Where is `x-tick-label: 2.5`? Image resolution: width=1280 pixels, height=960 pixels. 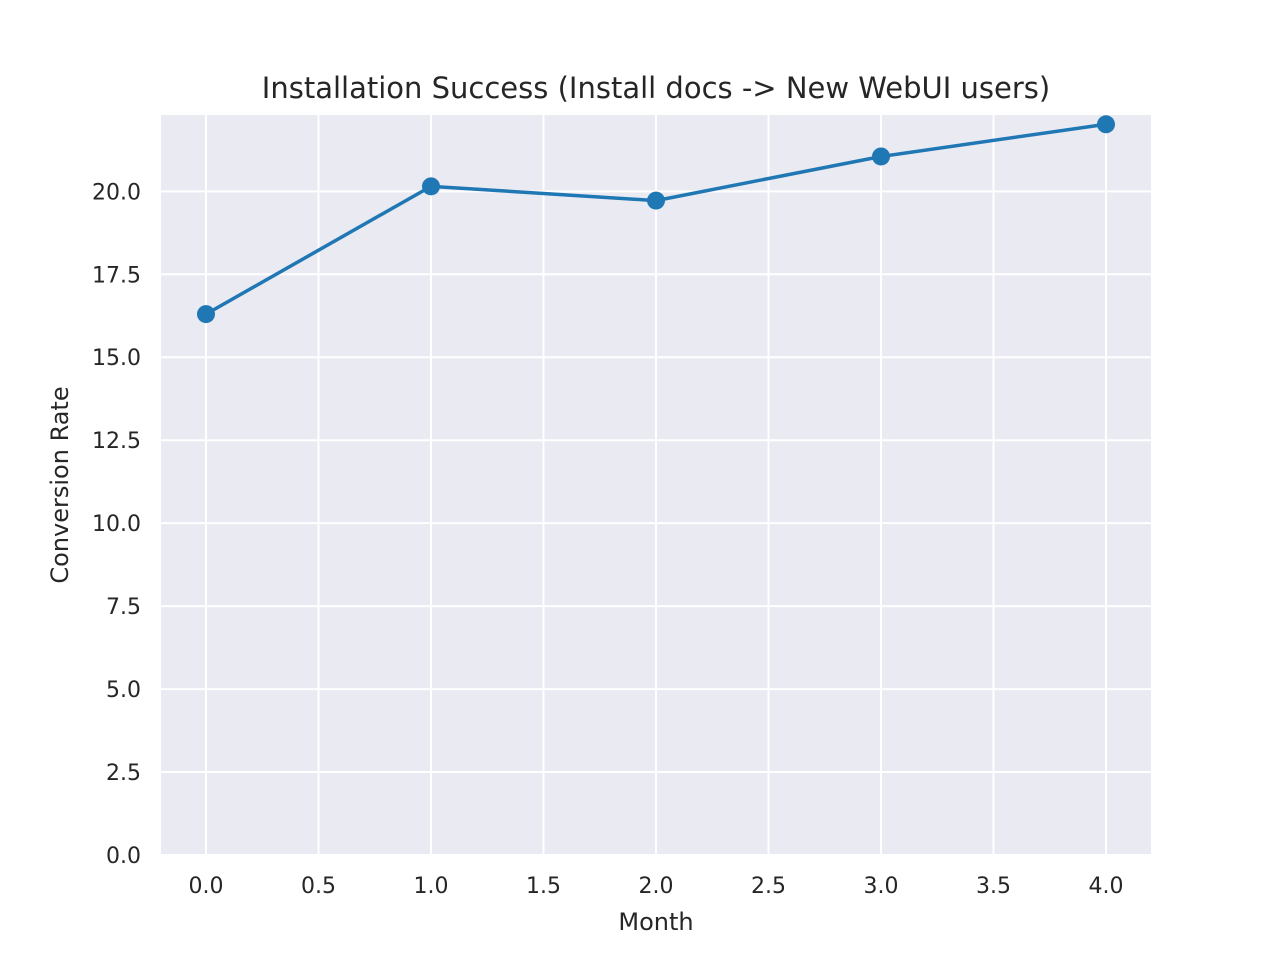
x-tick-label: 2.5 is located at coordinates (768, 886).